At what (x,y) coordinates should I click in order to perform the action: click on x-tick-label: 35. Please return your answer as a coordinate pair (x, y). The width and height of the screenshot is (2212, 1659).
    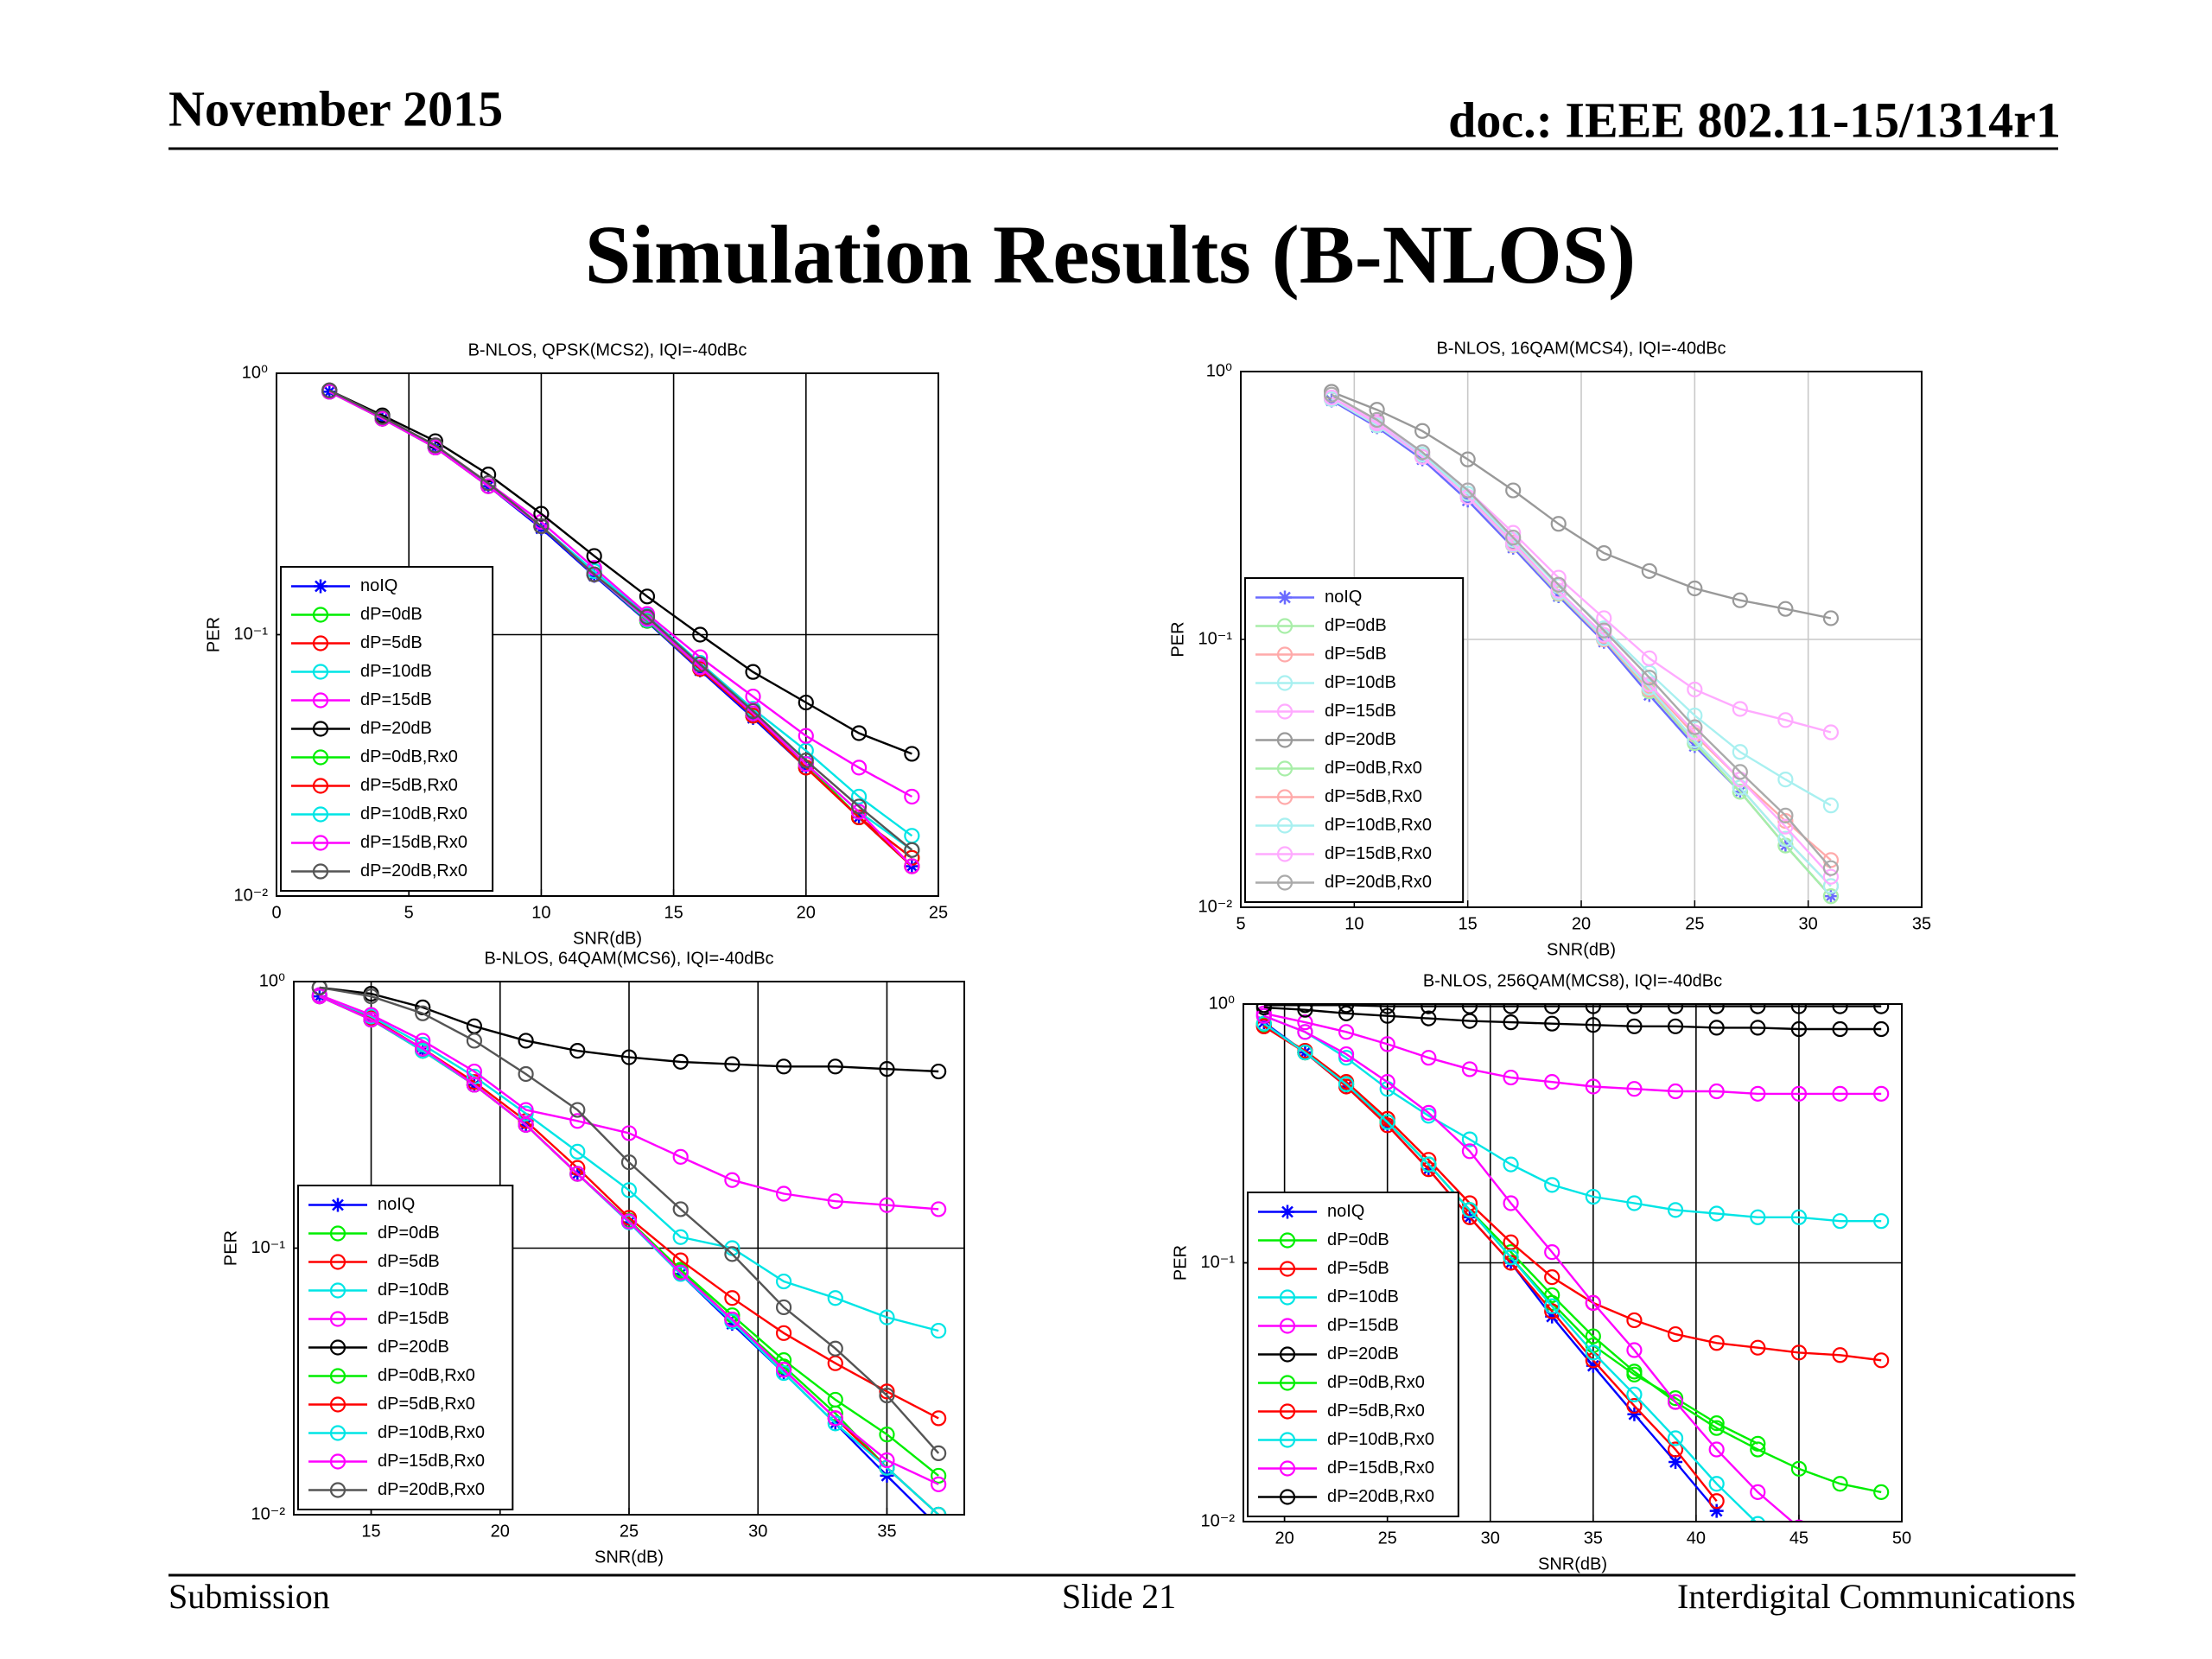
    Looking at the image, I should click on (886, 1531).